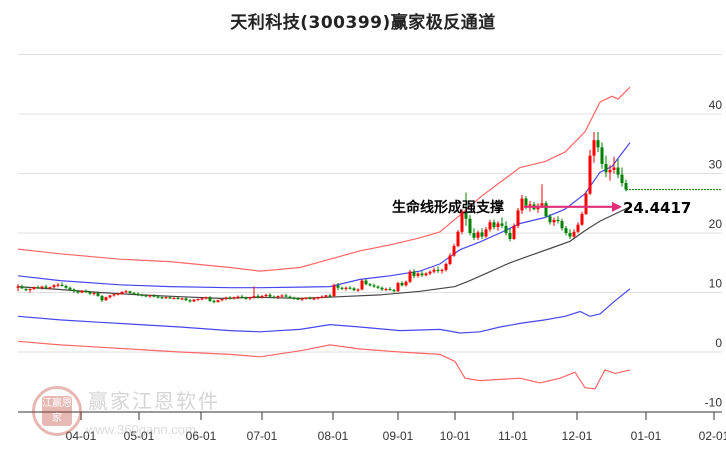 The width and height of the screenshot is (726, 450). I want to click on arrow-head-icon, so click(617, 206).